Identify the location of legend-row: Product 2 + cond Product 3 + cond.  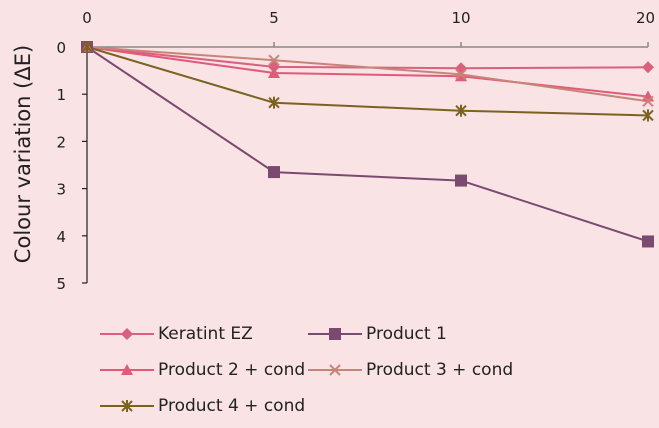
(368, 370).